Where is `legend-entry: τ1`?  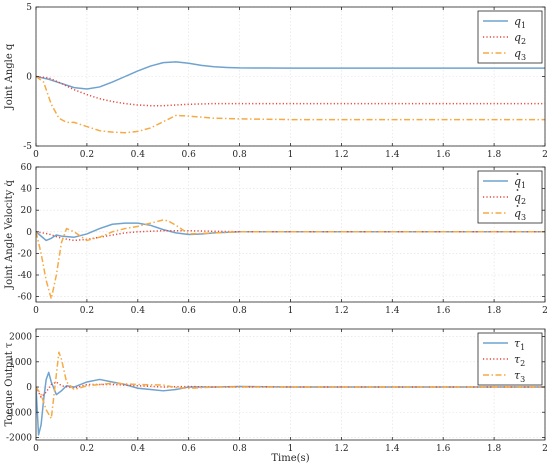
legend-entry: τ1 is located at coordinates (519, 344).